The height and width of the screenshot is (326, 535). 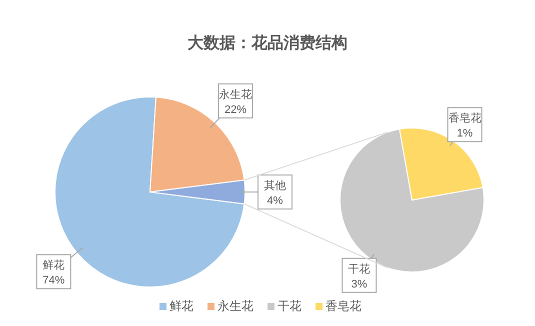 I want to click on data-label: 1%, so click(x=464, y=134).